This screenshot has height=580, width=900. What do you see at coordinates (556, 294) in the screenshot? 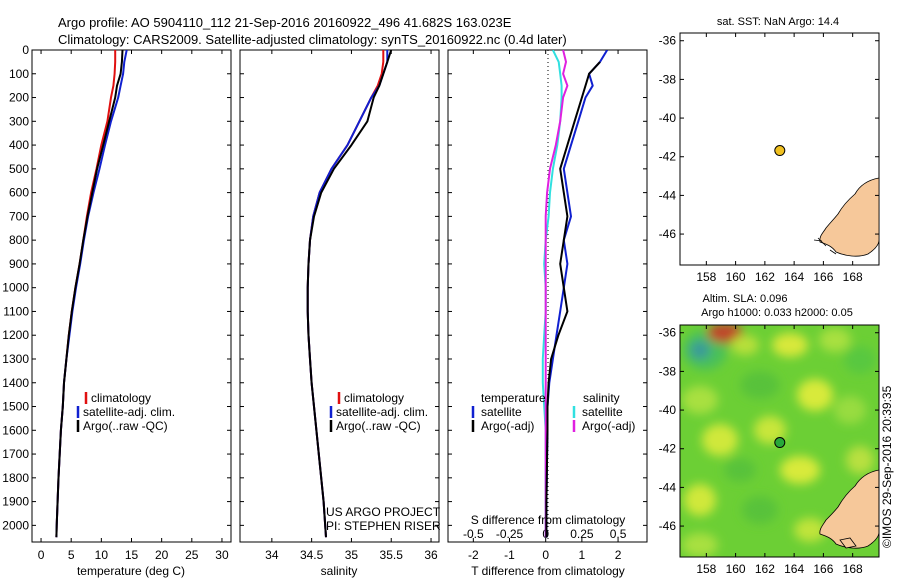
I see `series-argo-adj--line` at bounding box center [556, 294].